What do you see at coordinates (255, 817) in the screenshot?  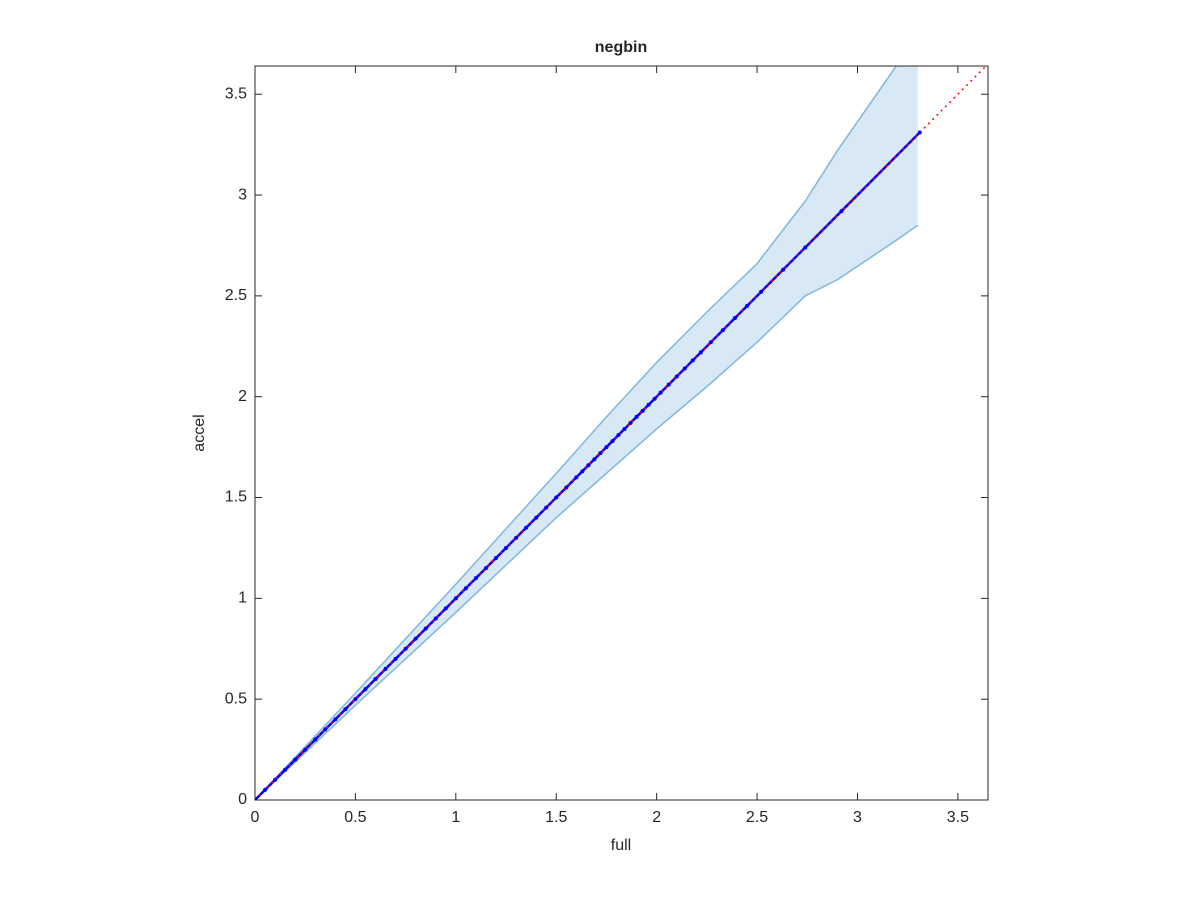 I see `x-tick-label: 0` at bounding box center [255, 817].